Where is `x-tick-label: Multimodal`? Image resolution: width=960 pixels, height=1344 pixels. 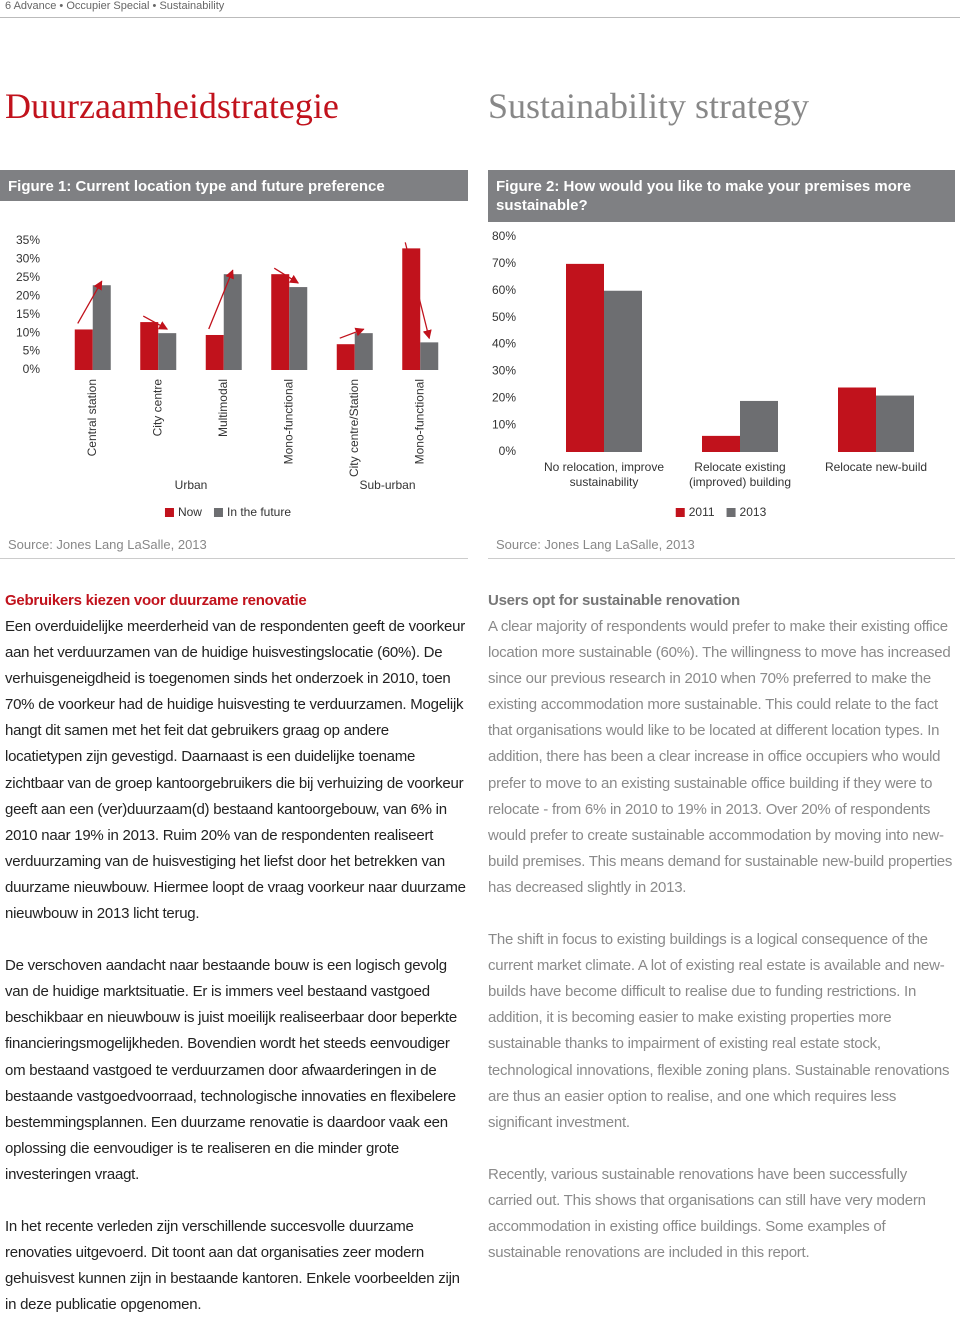
x-tick-label: Multimodal is located at coordinates (223, 408).